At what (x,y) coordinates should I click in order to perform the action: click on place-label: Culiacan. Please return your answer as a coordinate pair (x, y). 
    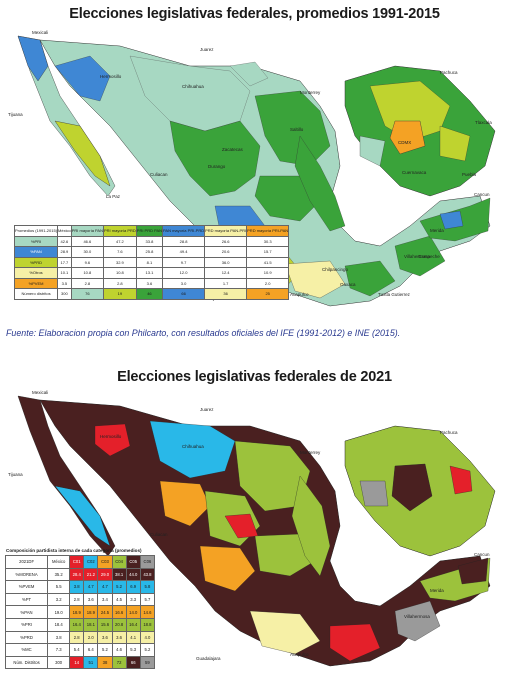
    Looking at the image, I should click on (159, 174).